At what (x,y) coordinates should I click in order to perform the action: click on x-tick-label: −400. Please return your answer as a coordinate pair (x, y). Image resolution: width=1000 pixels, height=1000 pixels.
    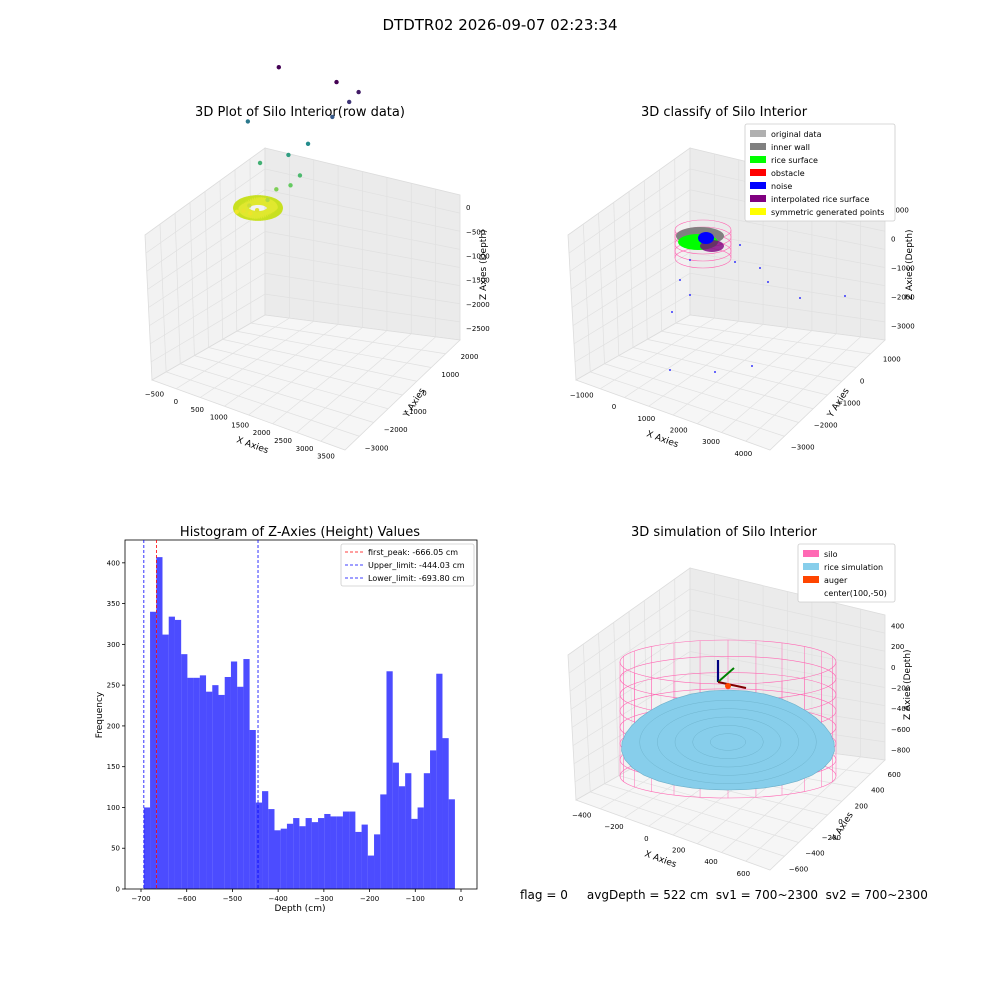
    Looking at the image, I should click on (278, 899).